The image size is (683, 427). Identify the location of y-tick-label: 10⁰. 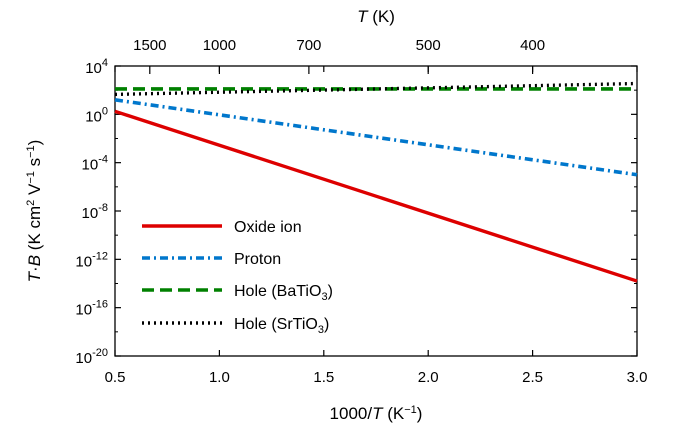
(96, 115).